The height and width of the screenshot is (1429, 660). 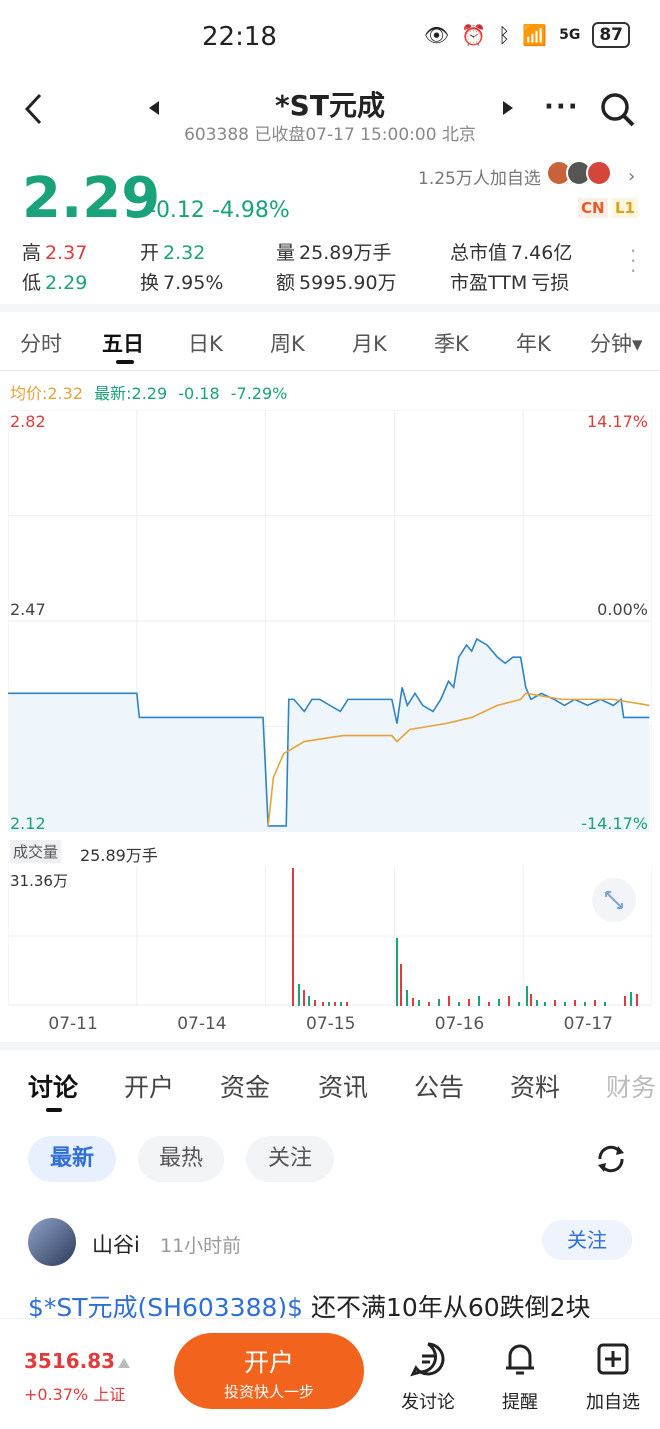 What do you see at coordinates (613, 1377) in the screenshot?
I see `add-watchlist-button: 加自选` at bounding box center [613, 1377].